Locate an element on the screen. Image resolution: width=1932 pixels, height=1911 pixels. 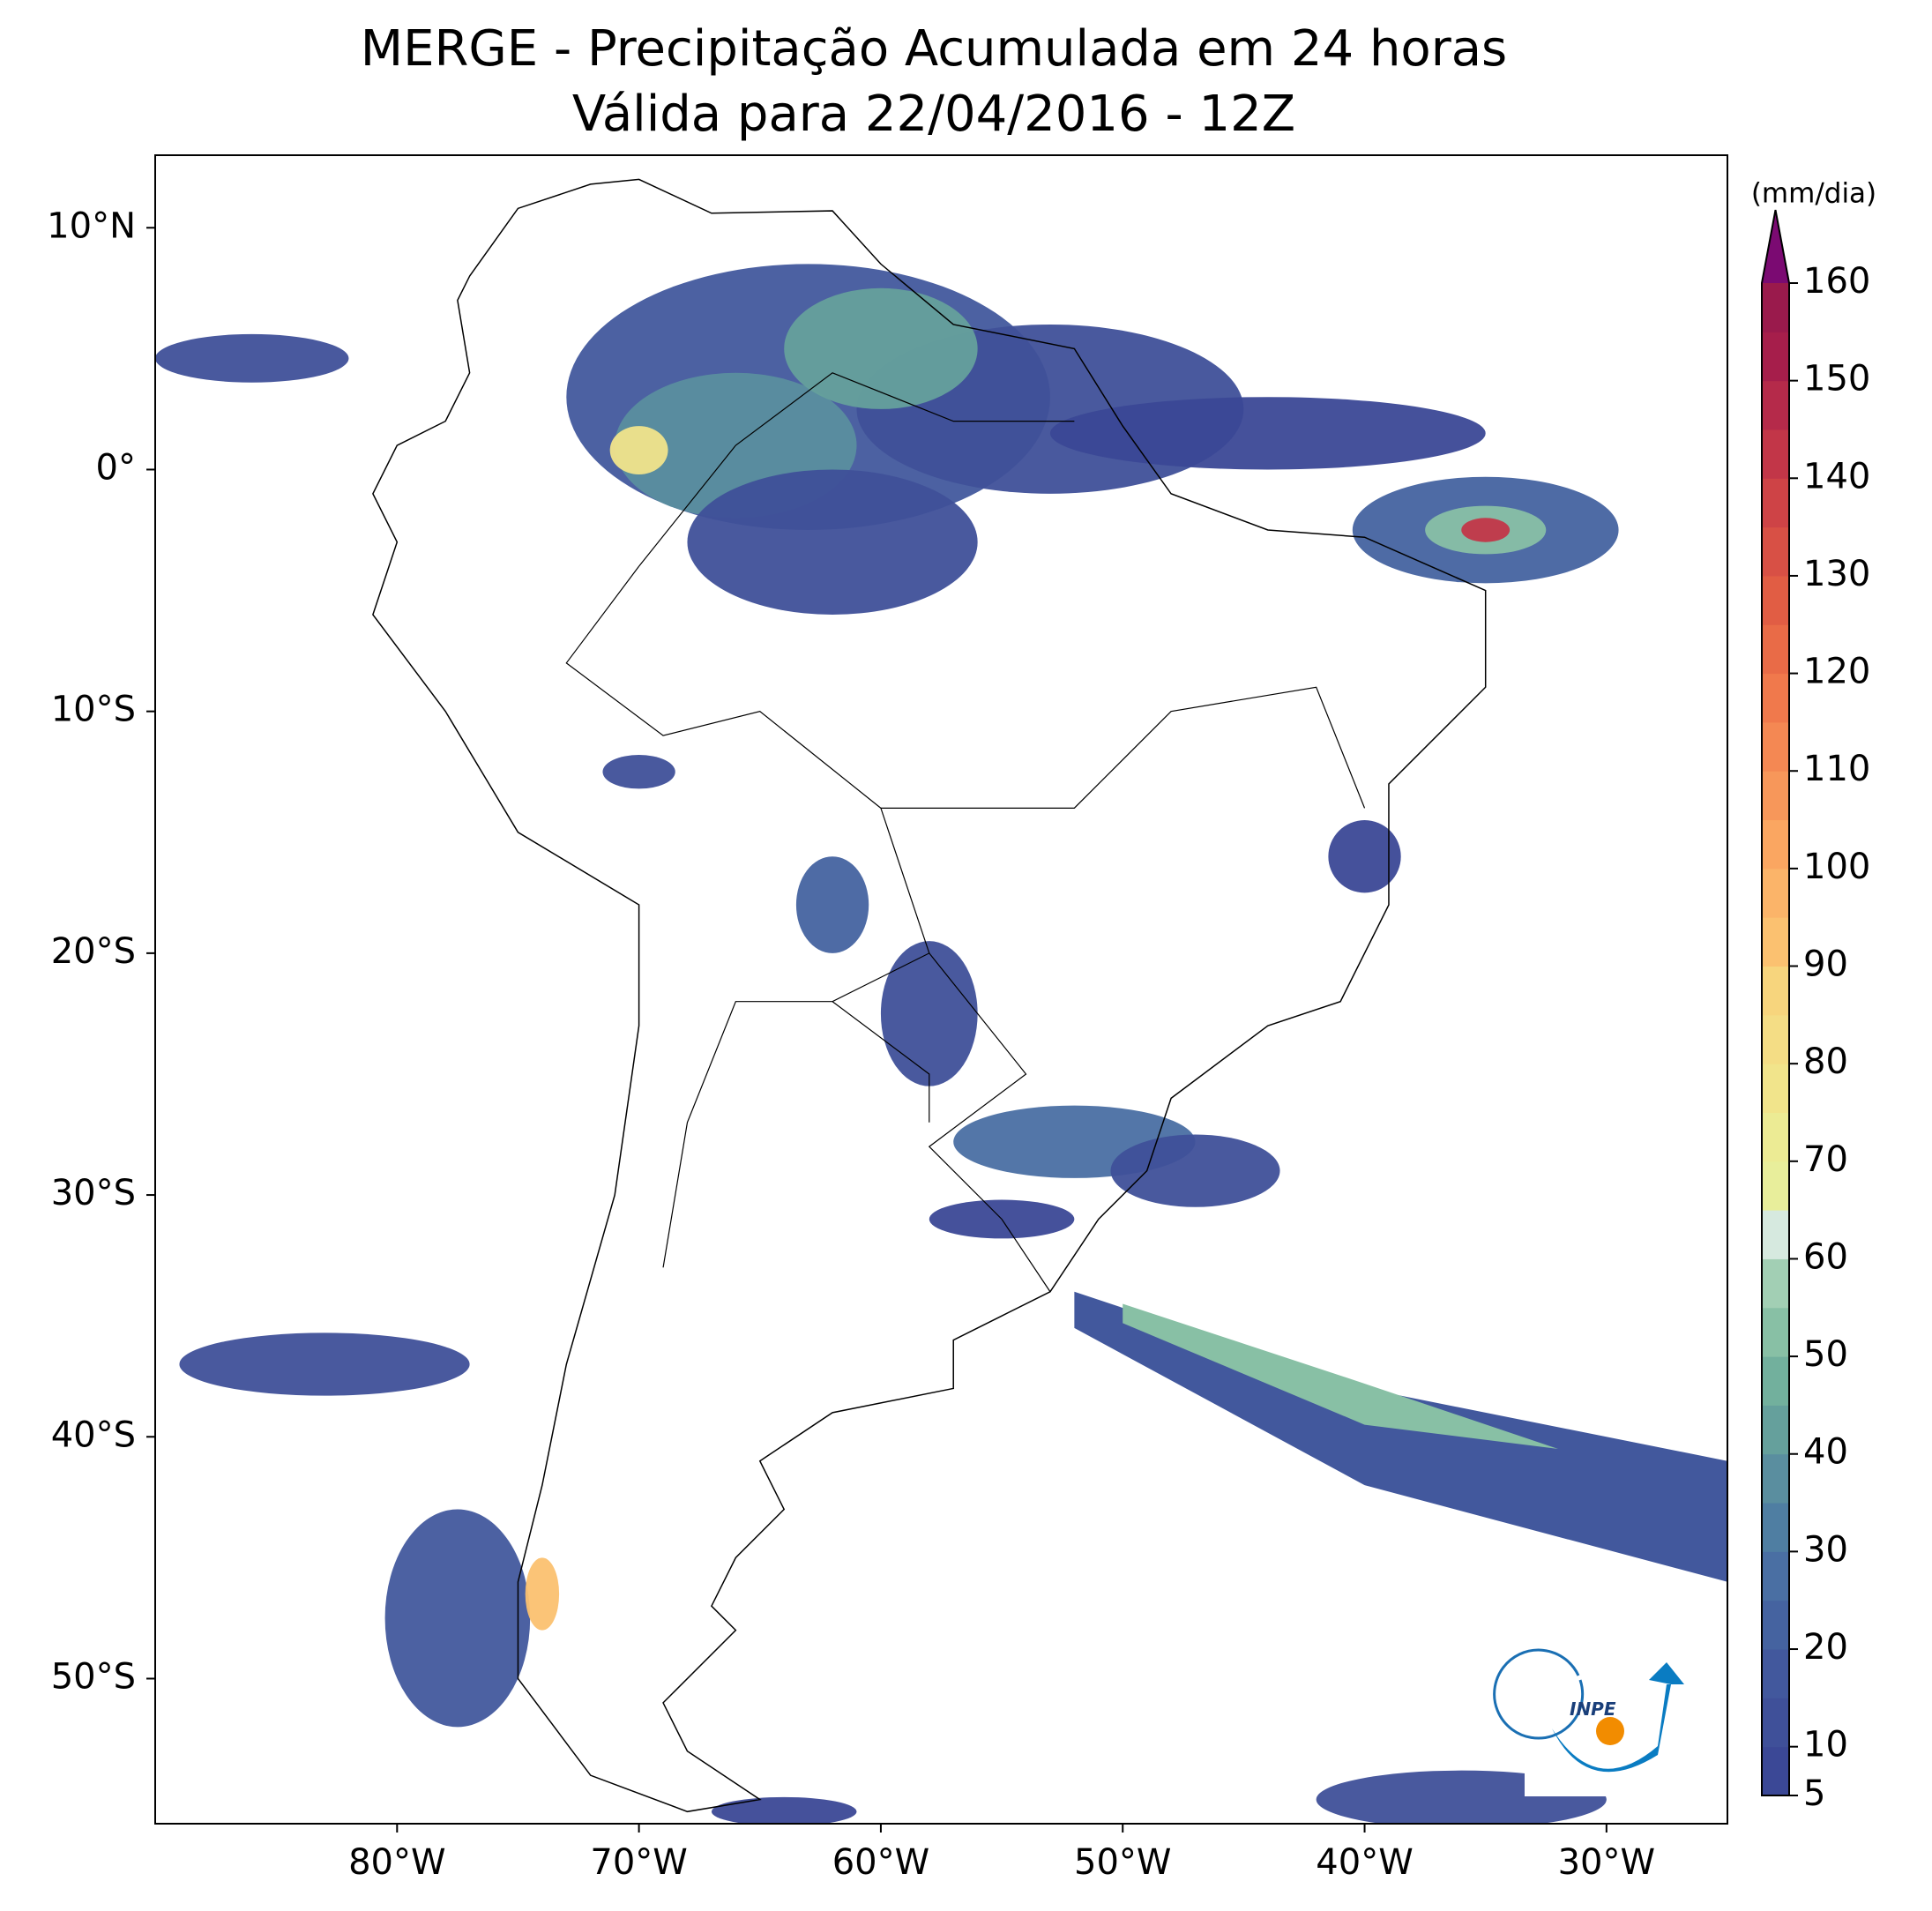
colorbar-tick-label: 120 is located at coordinates (1836, 672).